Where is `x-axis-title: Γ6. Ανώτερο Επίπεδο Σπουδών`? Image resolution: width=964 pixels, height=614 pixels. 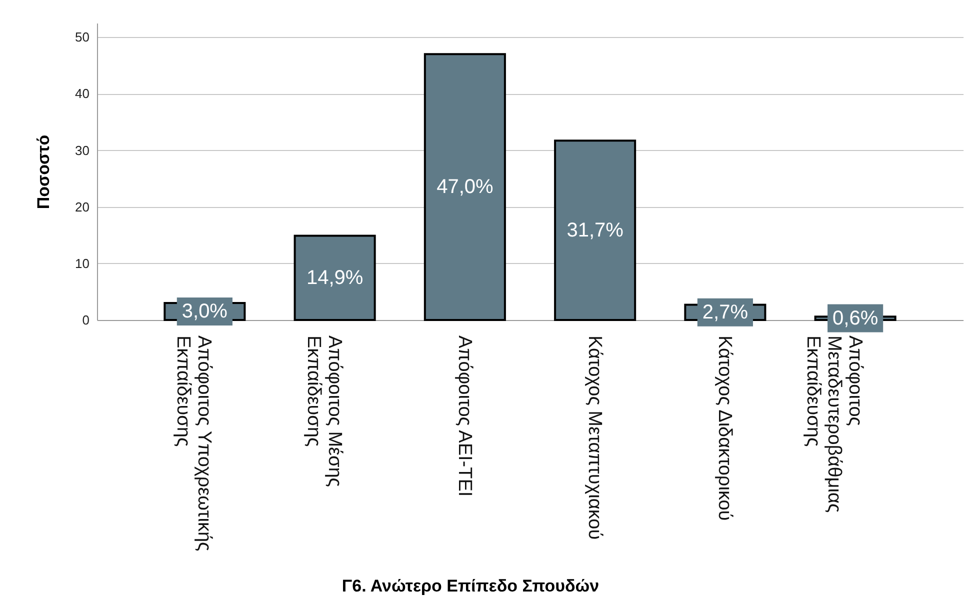
x-axis-title: Γ6. Ανώτερο Επίπεδο Σπουδών is located at coordinates (471, 586).